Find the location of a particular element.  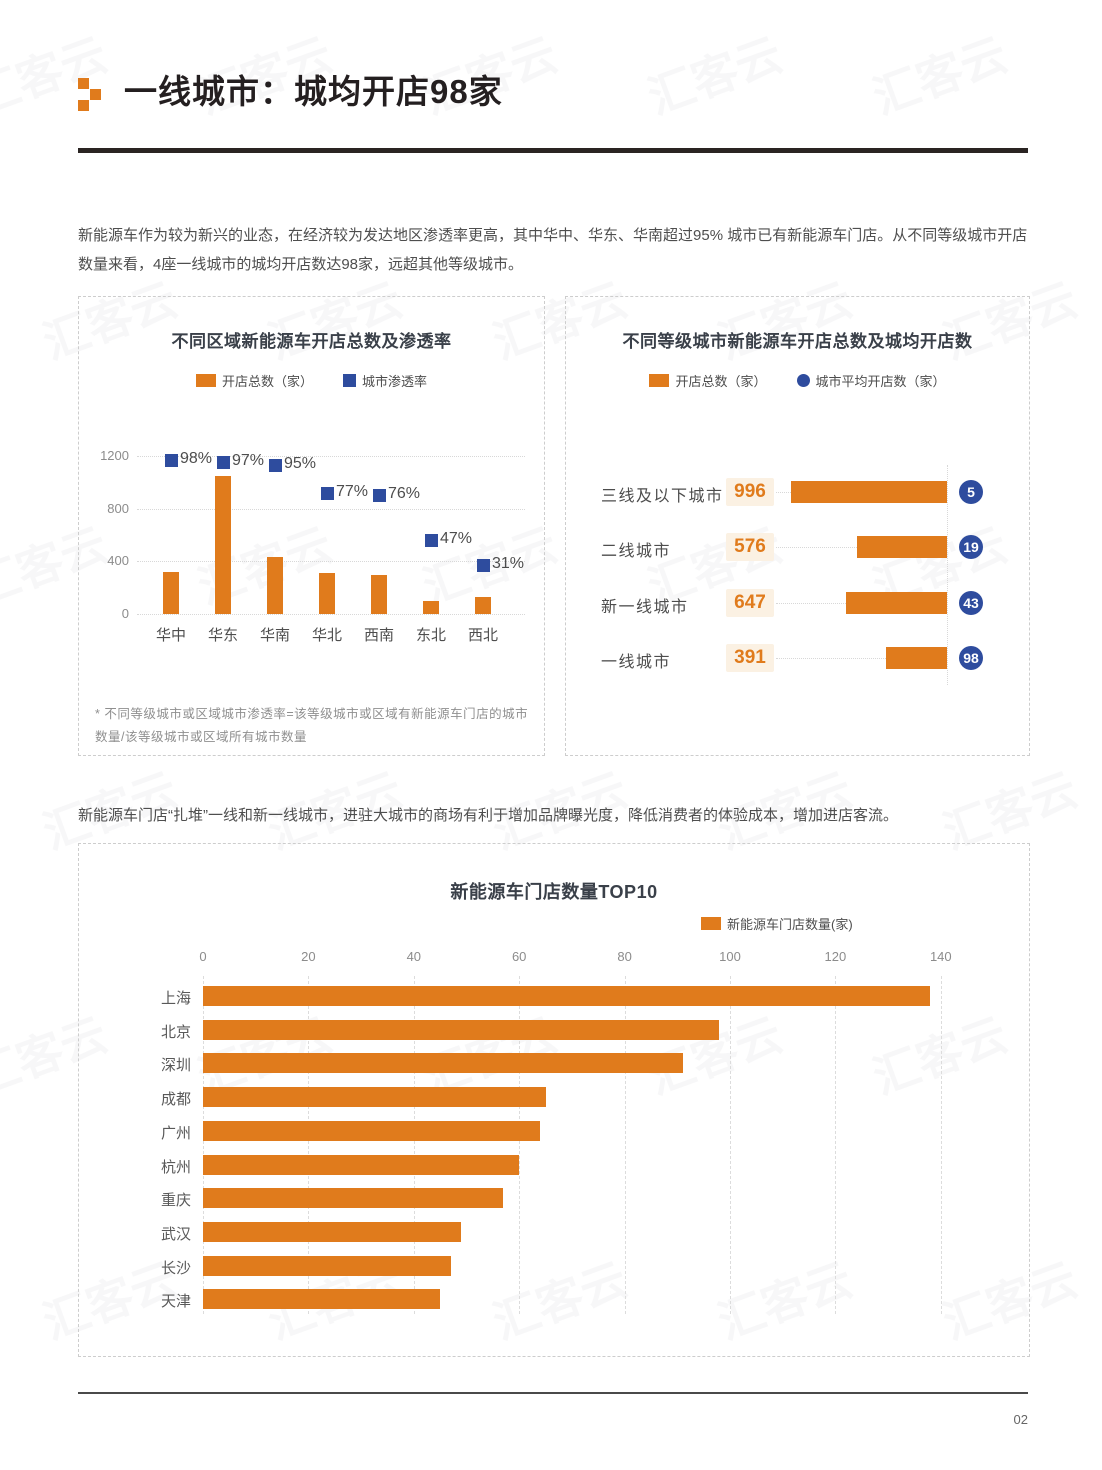

tier-legend-item-1: 城市平均开店数（家） is located at coordinates (871, 380).